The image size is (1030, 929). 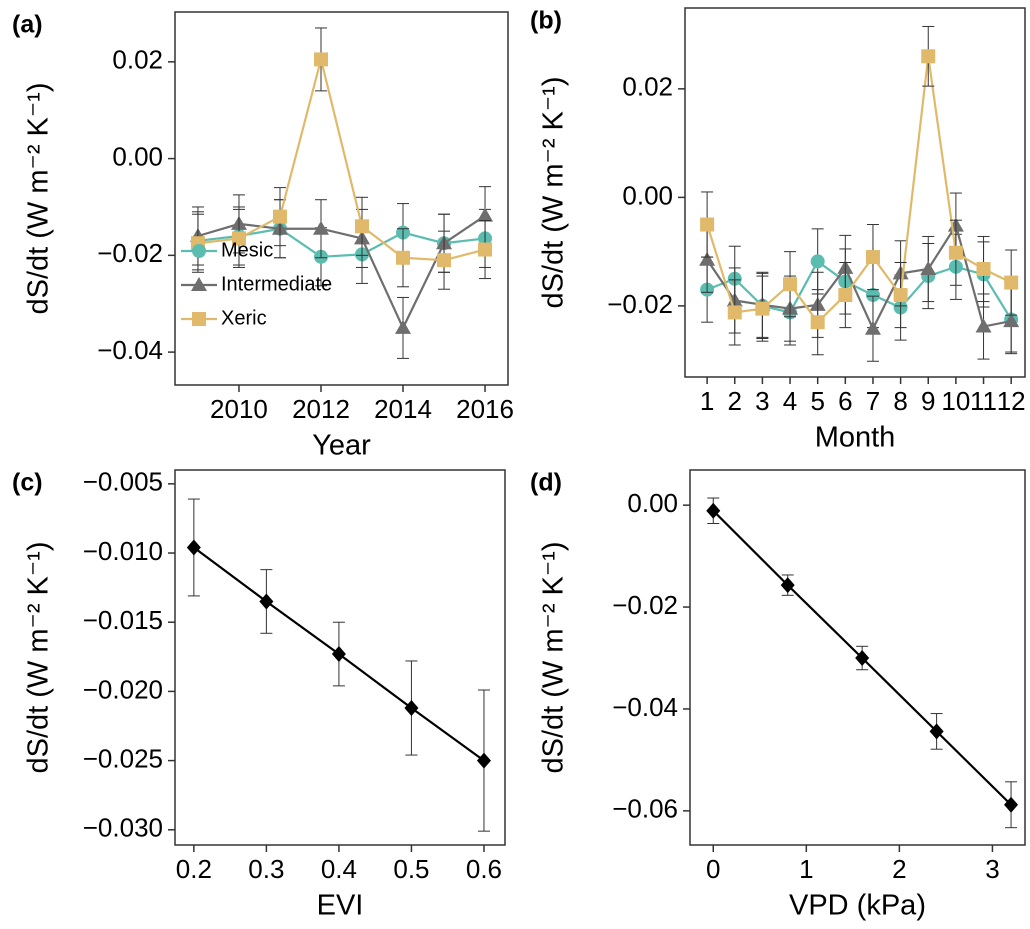 I want to click on x-tick-label: 10, so click(x=955, y=401).